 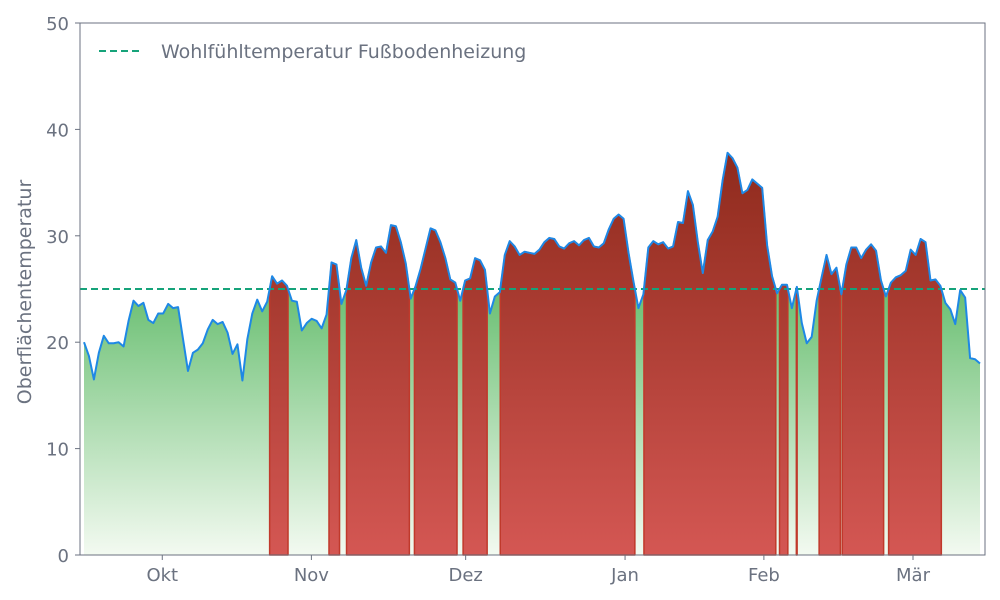 What do you see at coordinates (465, 575) in the screenshot?
I see `x-tick-label-2: Dez` at bounding box center [465, 575].